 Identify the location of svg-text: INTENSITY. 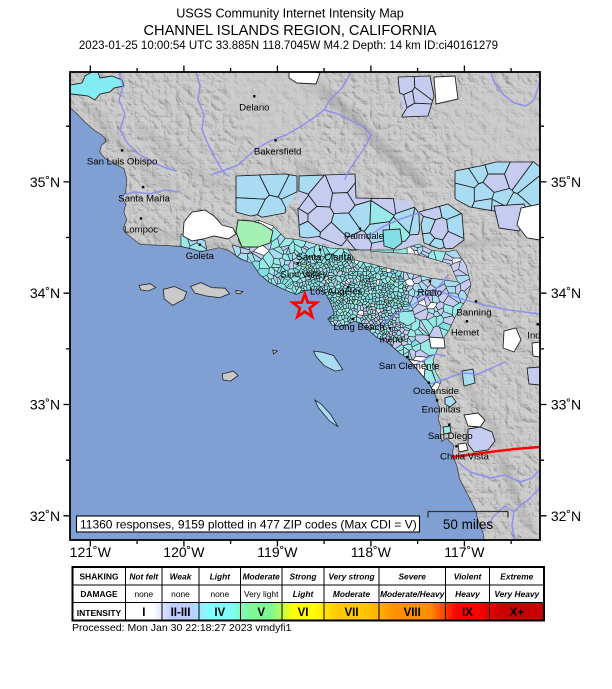
(99, 613).